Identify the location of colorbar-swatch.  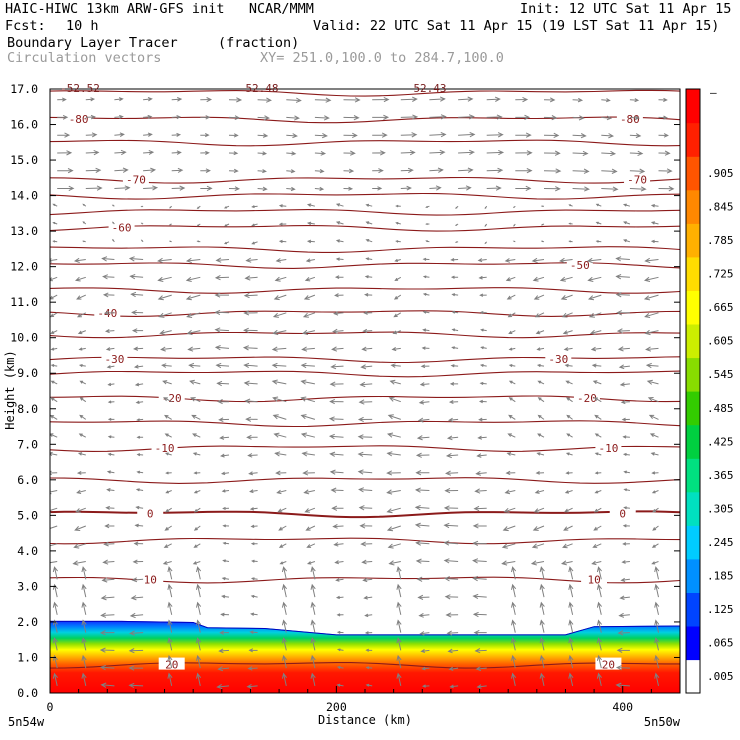
(693, 508).